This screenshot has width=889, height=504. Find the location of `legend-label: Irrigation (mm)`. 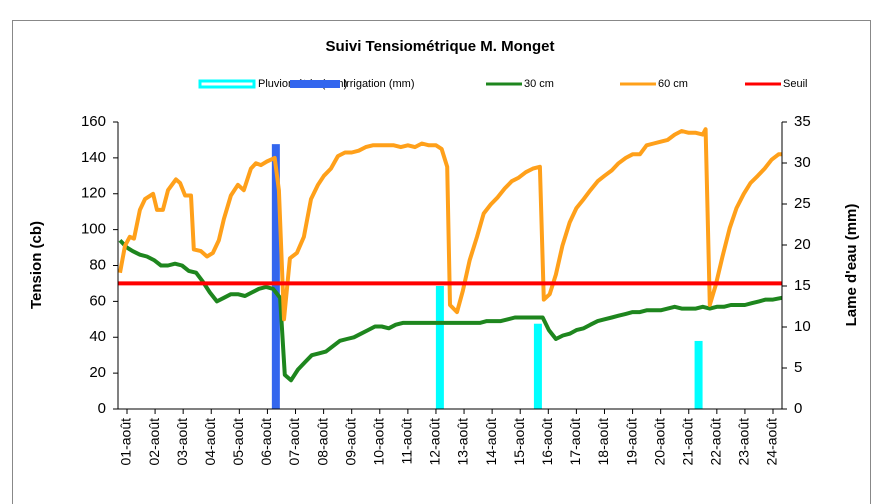

legend-label: Irrigation (mm) is located at coordinates (379, 84).